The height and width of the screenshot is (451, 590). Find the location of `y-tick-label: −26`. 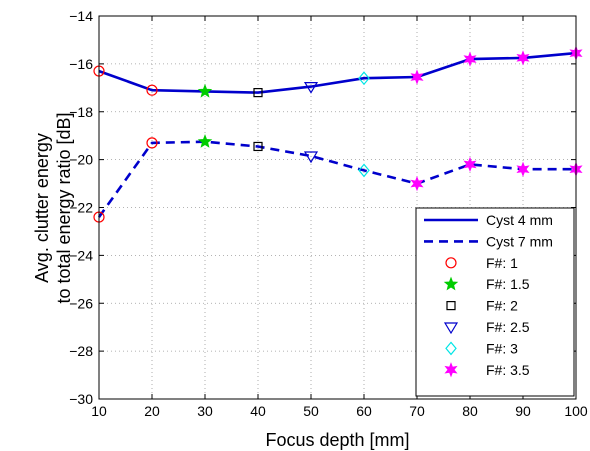

y-tick-label: −26 is located at coordinates (81, 303).